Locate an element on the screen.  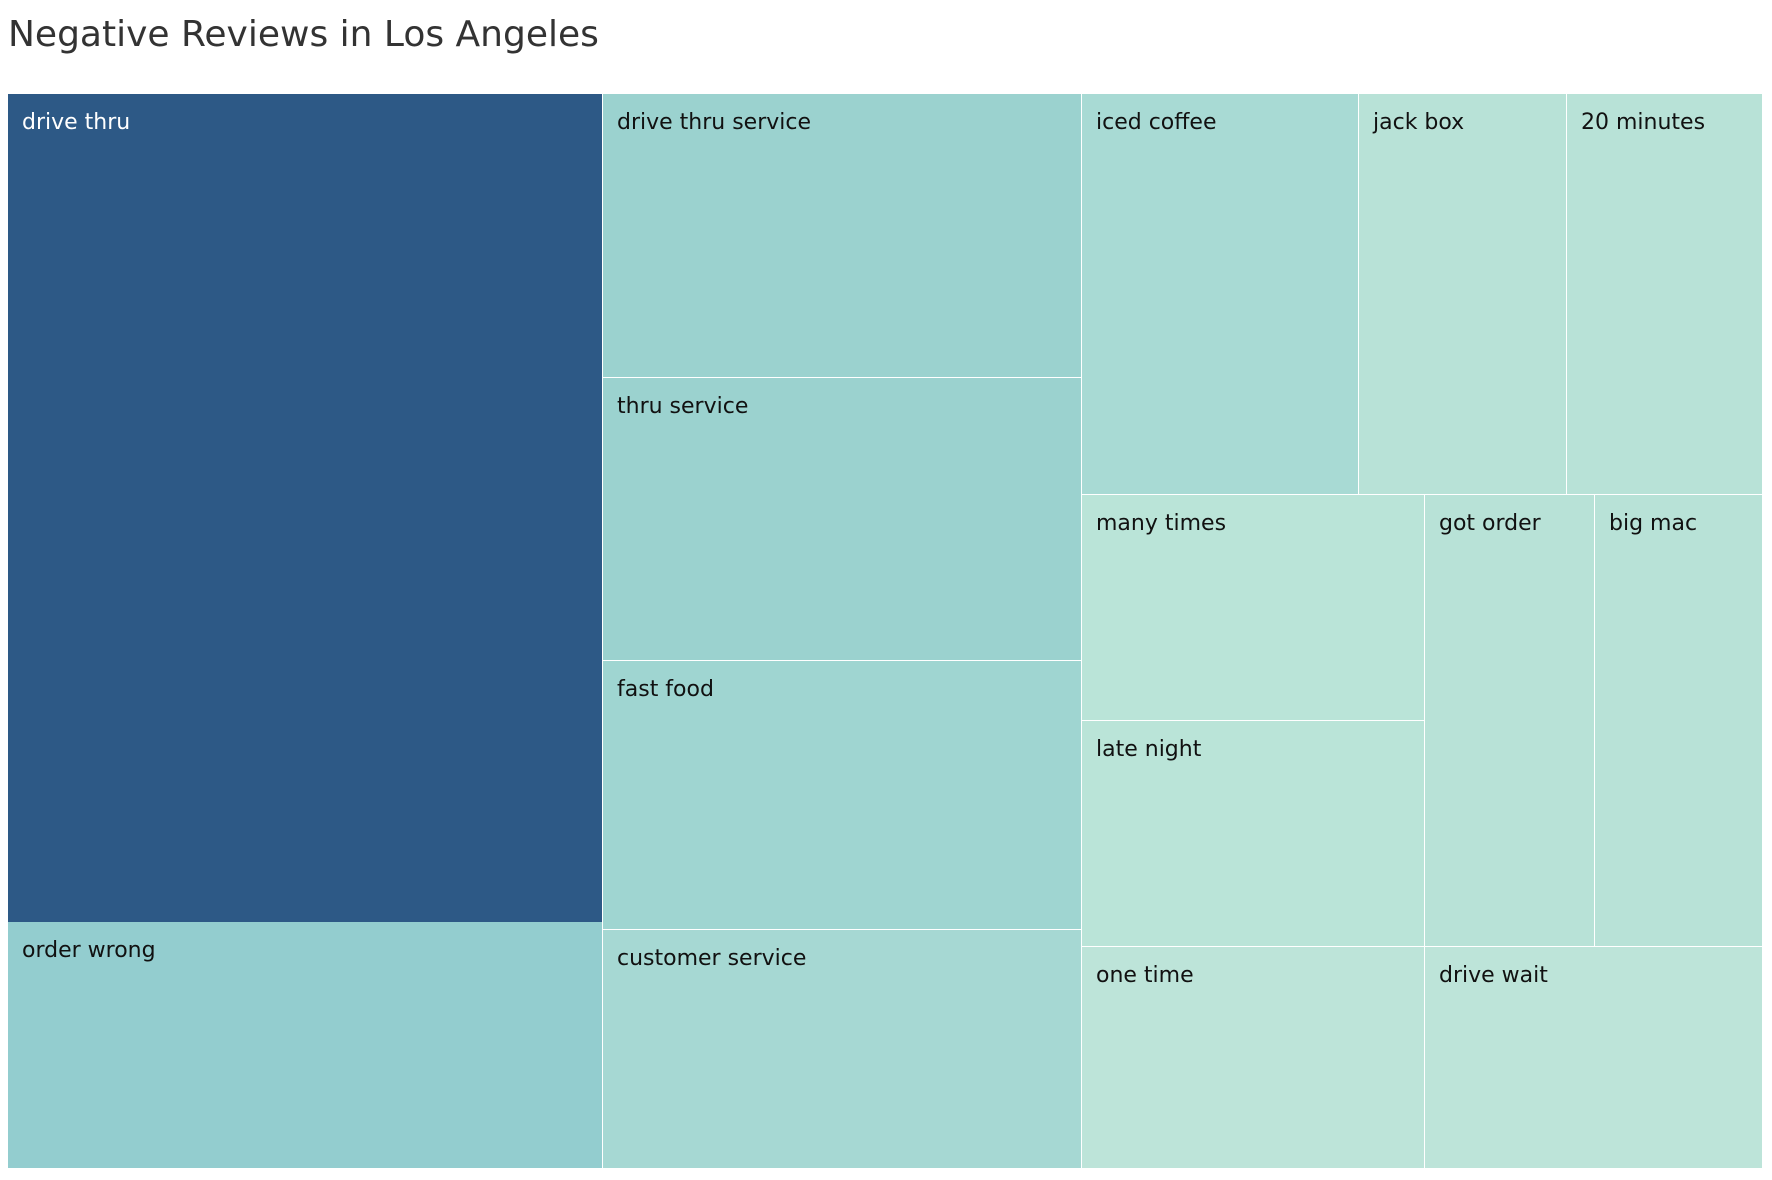
treemap-tile-label: thru service is located at coordinates (683, 406).